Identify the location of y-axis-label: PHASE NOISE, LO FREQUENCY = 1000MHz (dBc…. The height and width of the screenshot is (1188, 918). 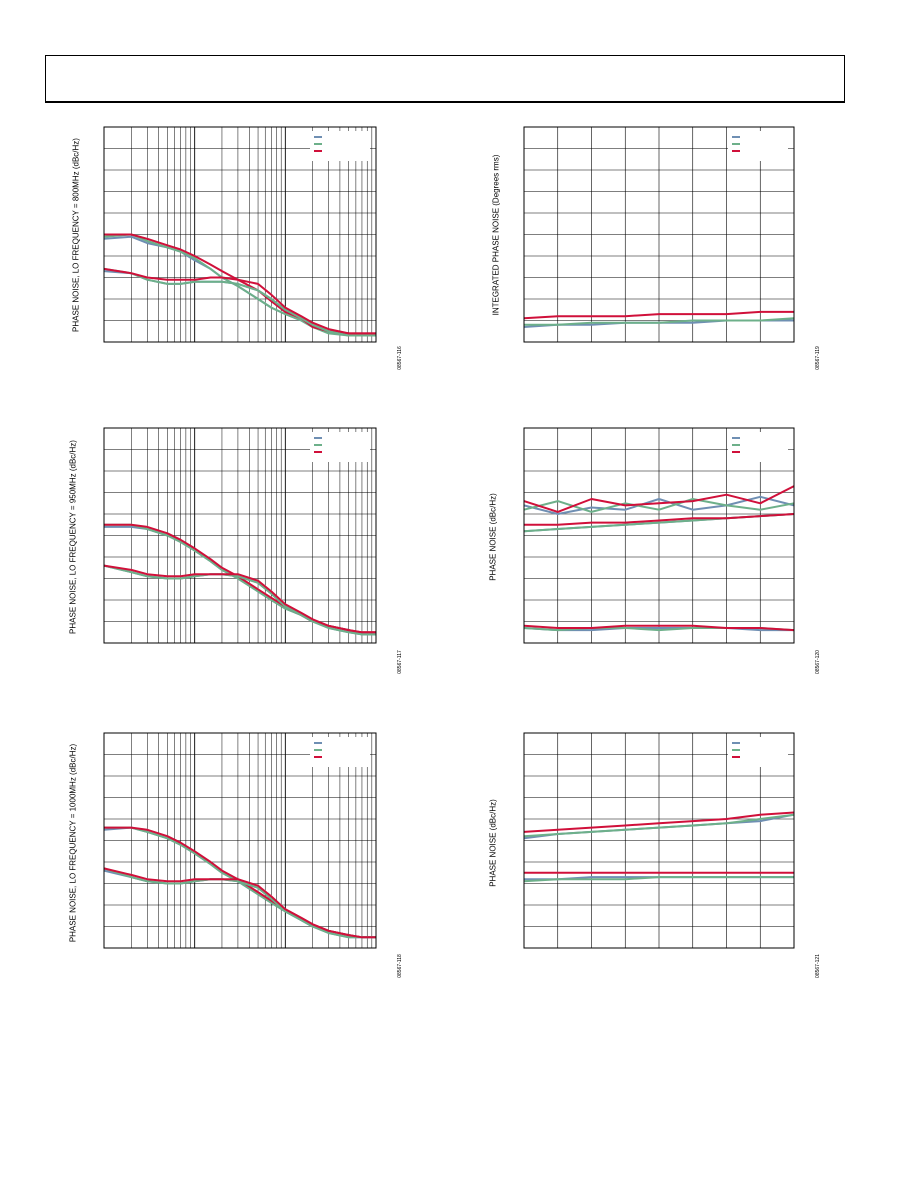
(73, 843).